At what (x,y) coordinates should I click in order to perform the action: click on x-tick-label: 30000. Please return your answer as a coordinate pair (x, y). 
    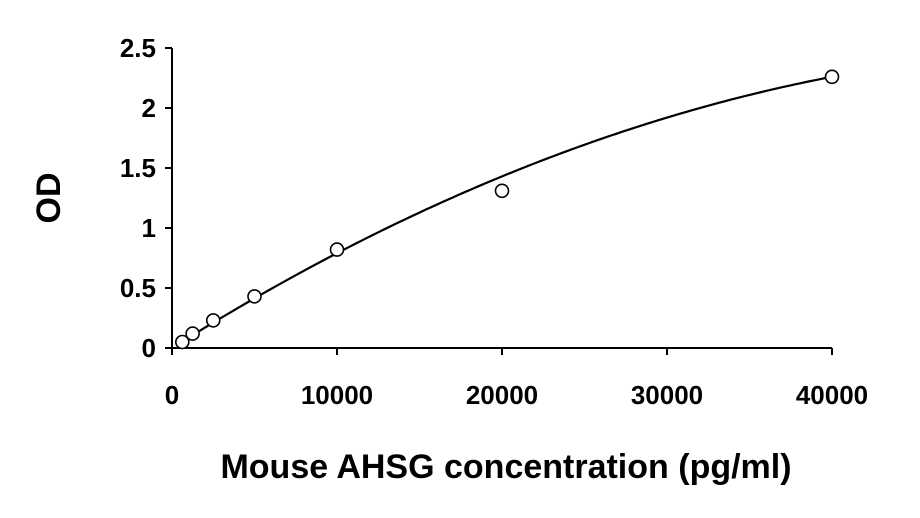
    Looking at the image, I should click on (667, 395).